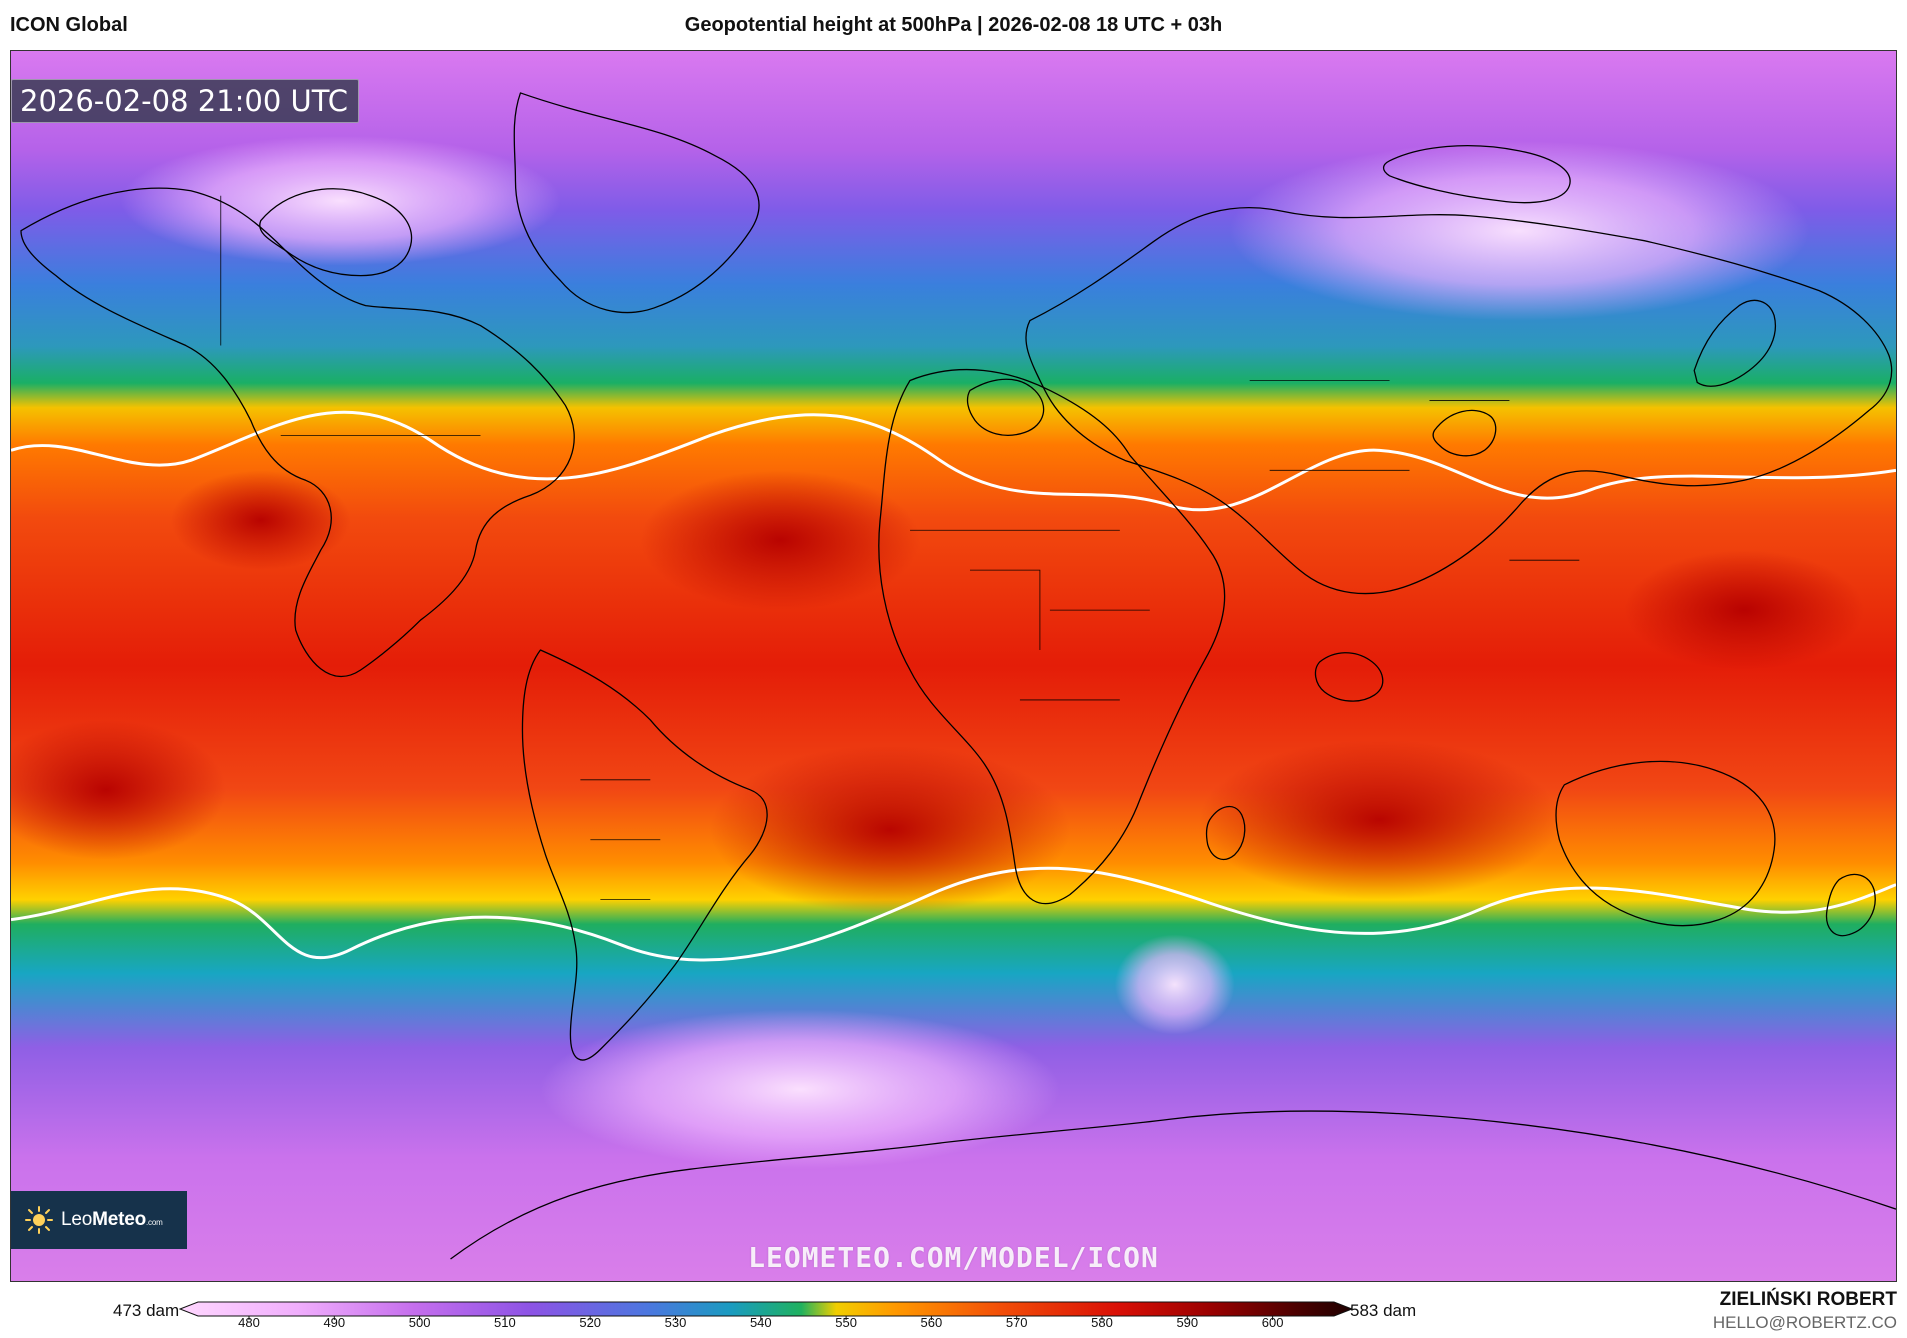 This screenshot has height=1338, width=1907. What do you see at coordinates (119, 1219) in the screenshot?
I see `logo-brand: Meteo` at bounding box center [119, 1219].